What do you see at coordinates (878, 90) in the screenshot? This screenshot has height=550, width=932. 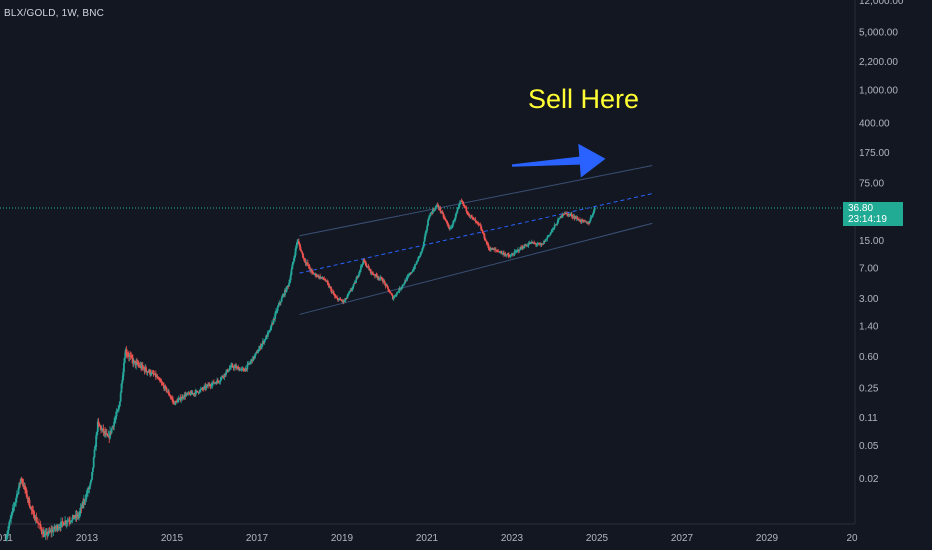 I see `y-tick-label: 1,000.00` at bounding box center [878, 90].